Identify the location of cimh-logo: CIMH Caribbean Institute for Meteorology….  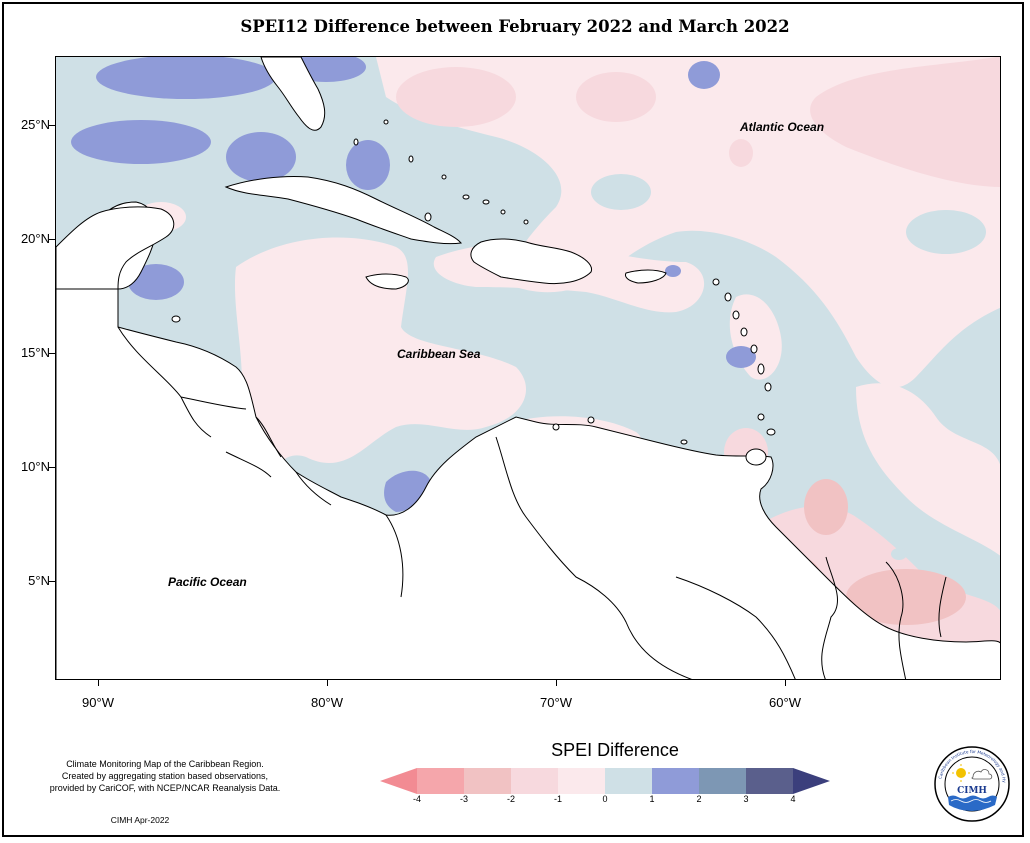
(971, 783).